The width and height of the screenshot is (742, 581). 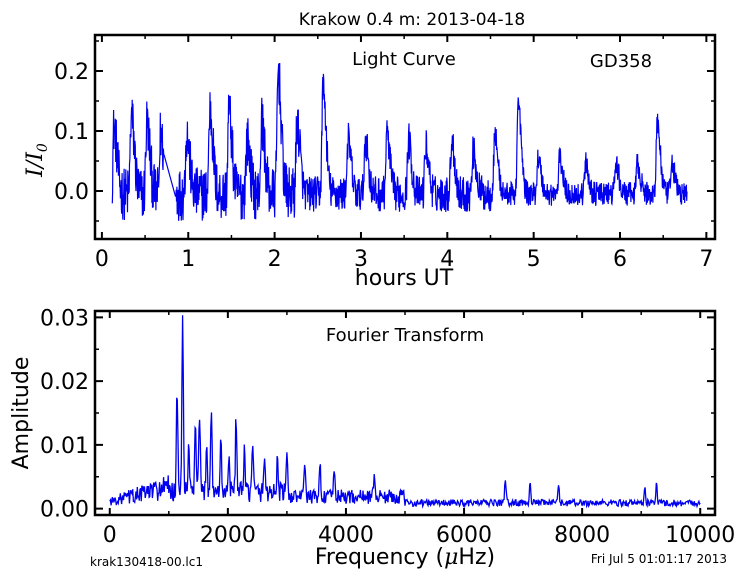 I want to click on light-curve-x-tick-label: 7, so click(x=706, y=259).